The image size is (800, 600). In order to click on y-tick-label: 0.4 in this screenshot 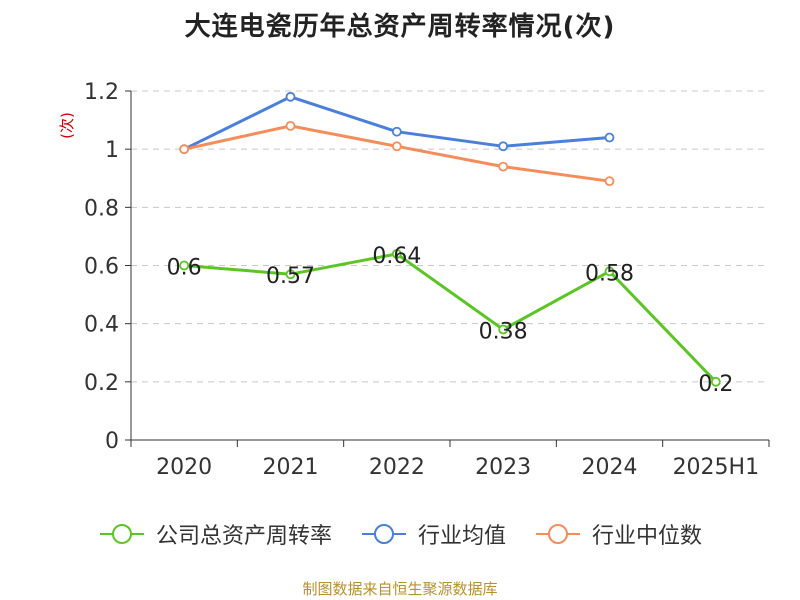, I will do `click(101, 325)`.